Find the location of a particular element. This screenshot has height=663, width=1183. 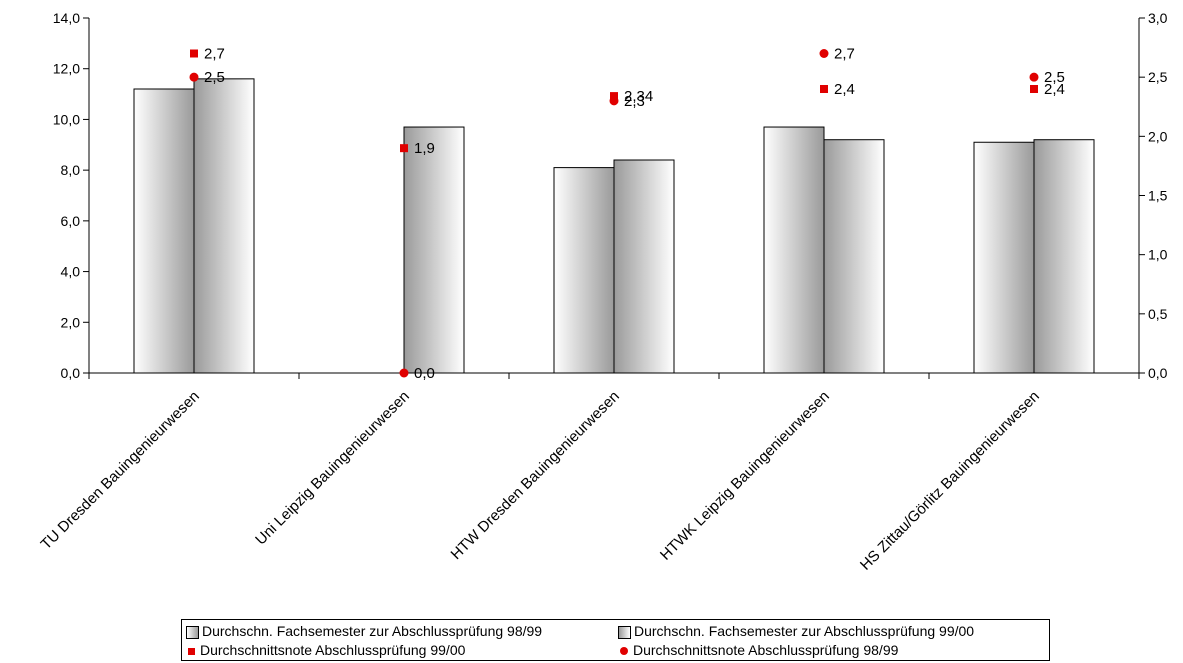

legend-item-note-98-99: Durchschnittsnote Abschlussprüfung 98/99 is located at coordinates (758, 650).